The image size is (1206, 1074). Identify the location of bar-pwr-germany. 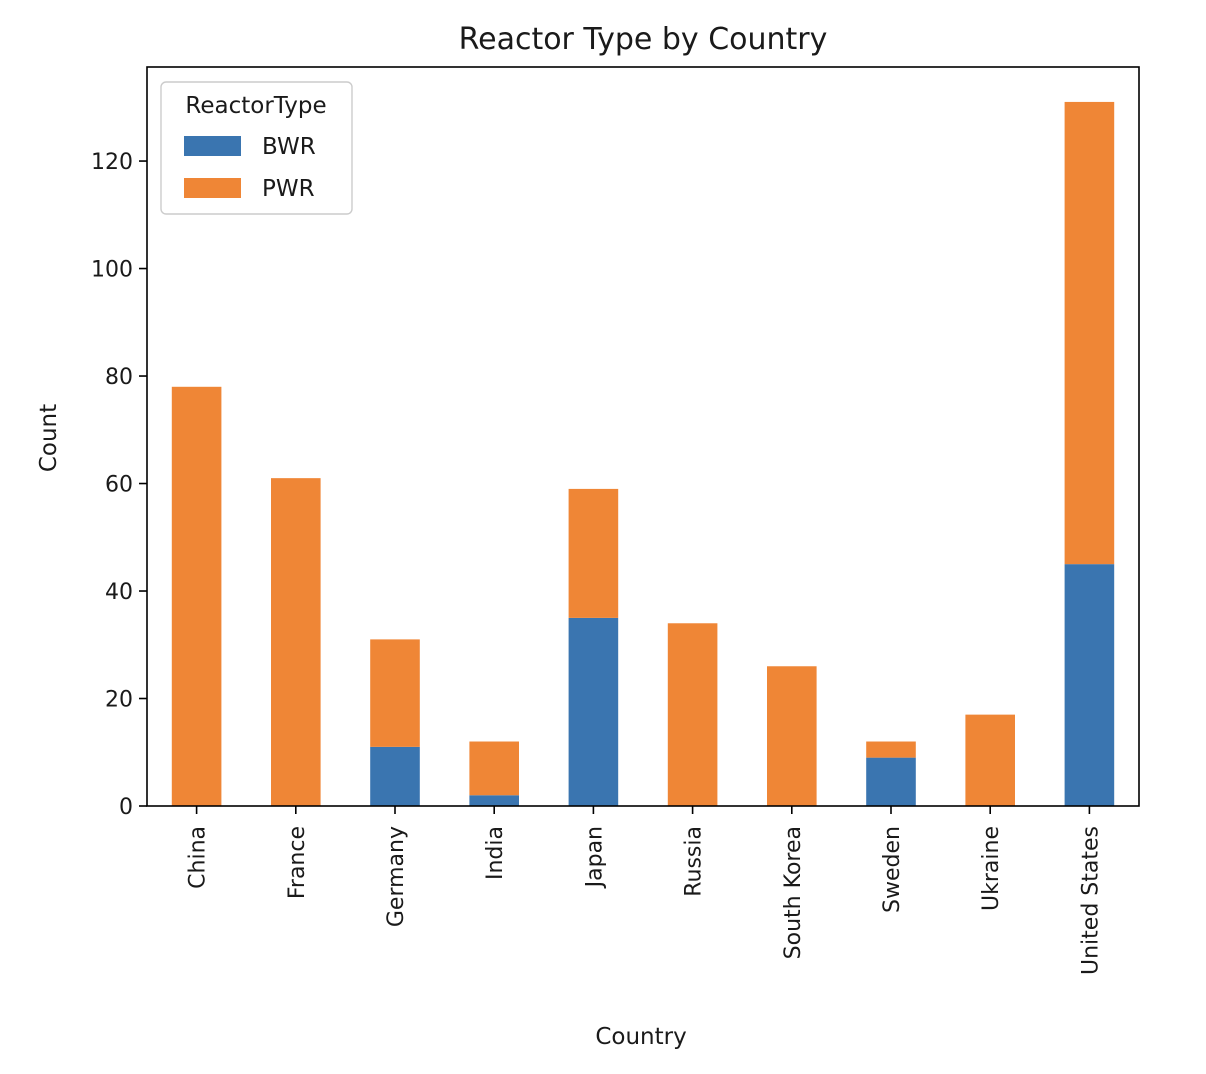
(395, 693).